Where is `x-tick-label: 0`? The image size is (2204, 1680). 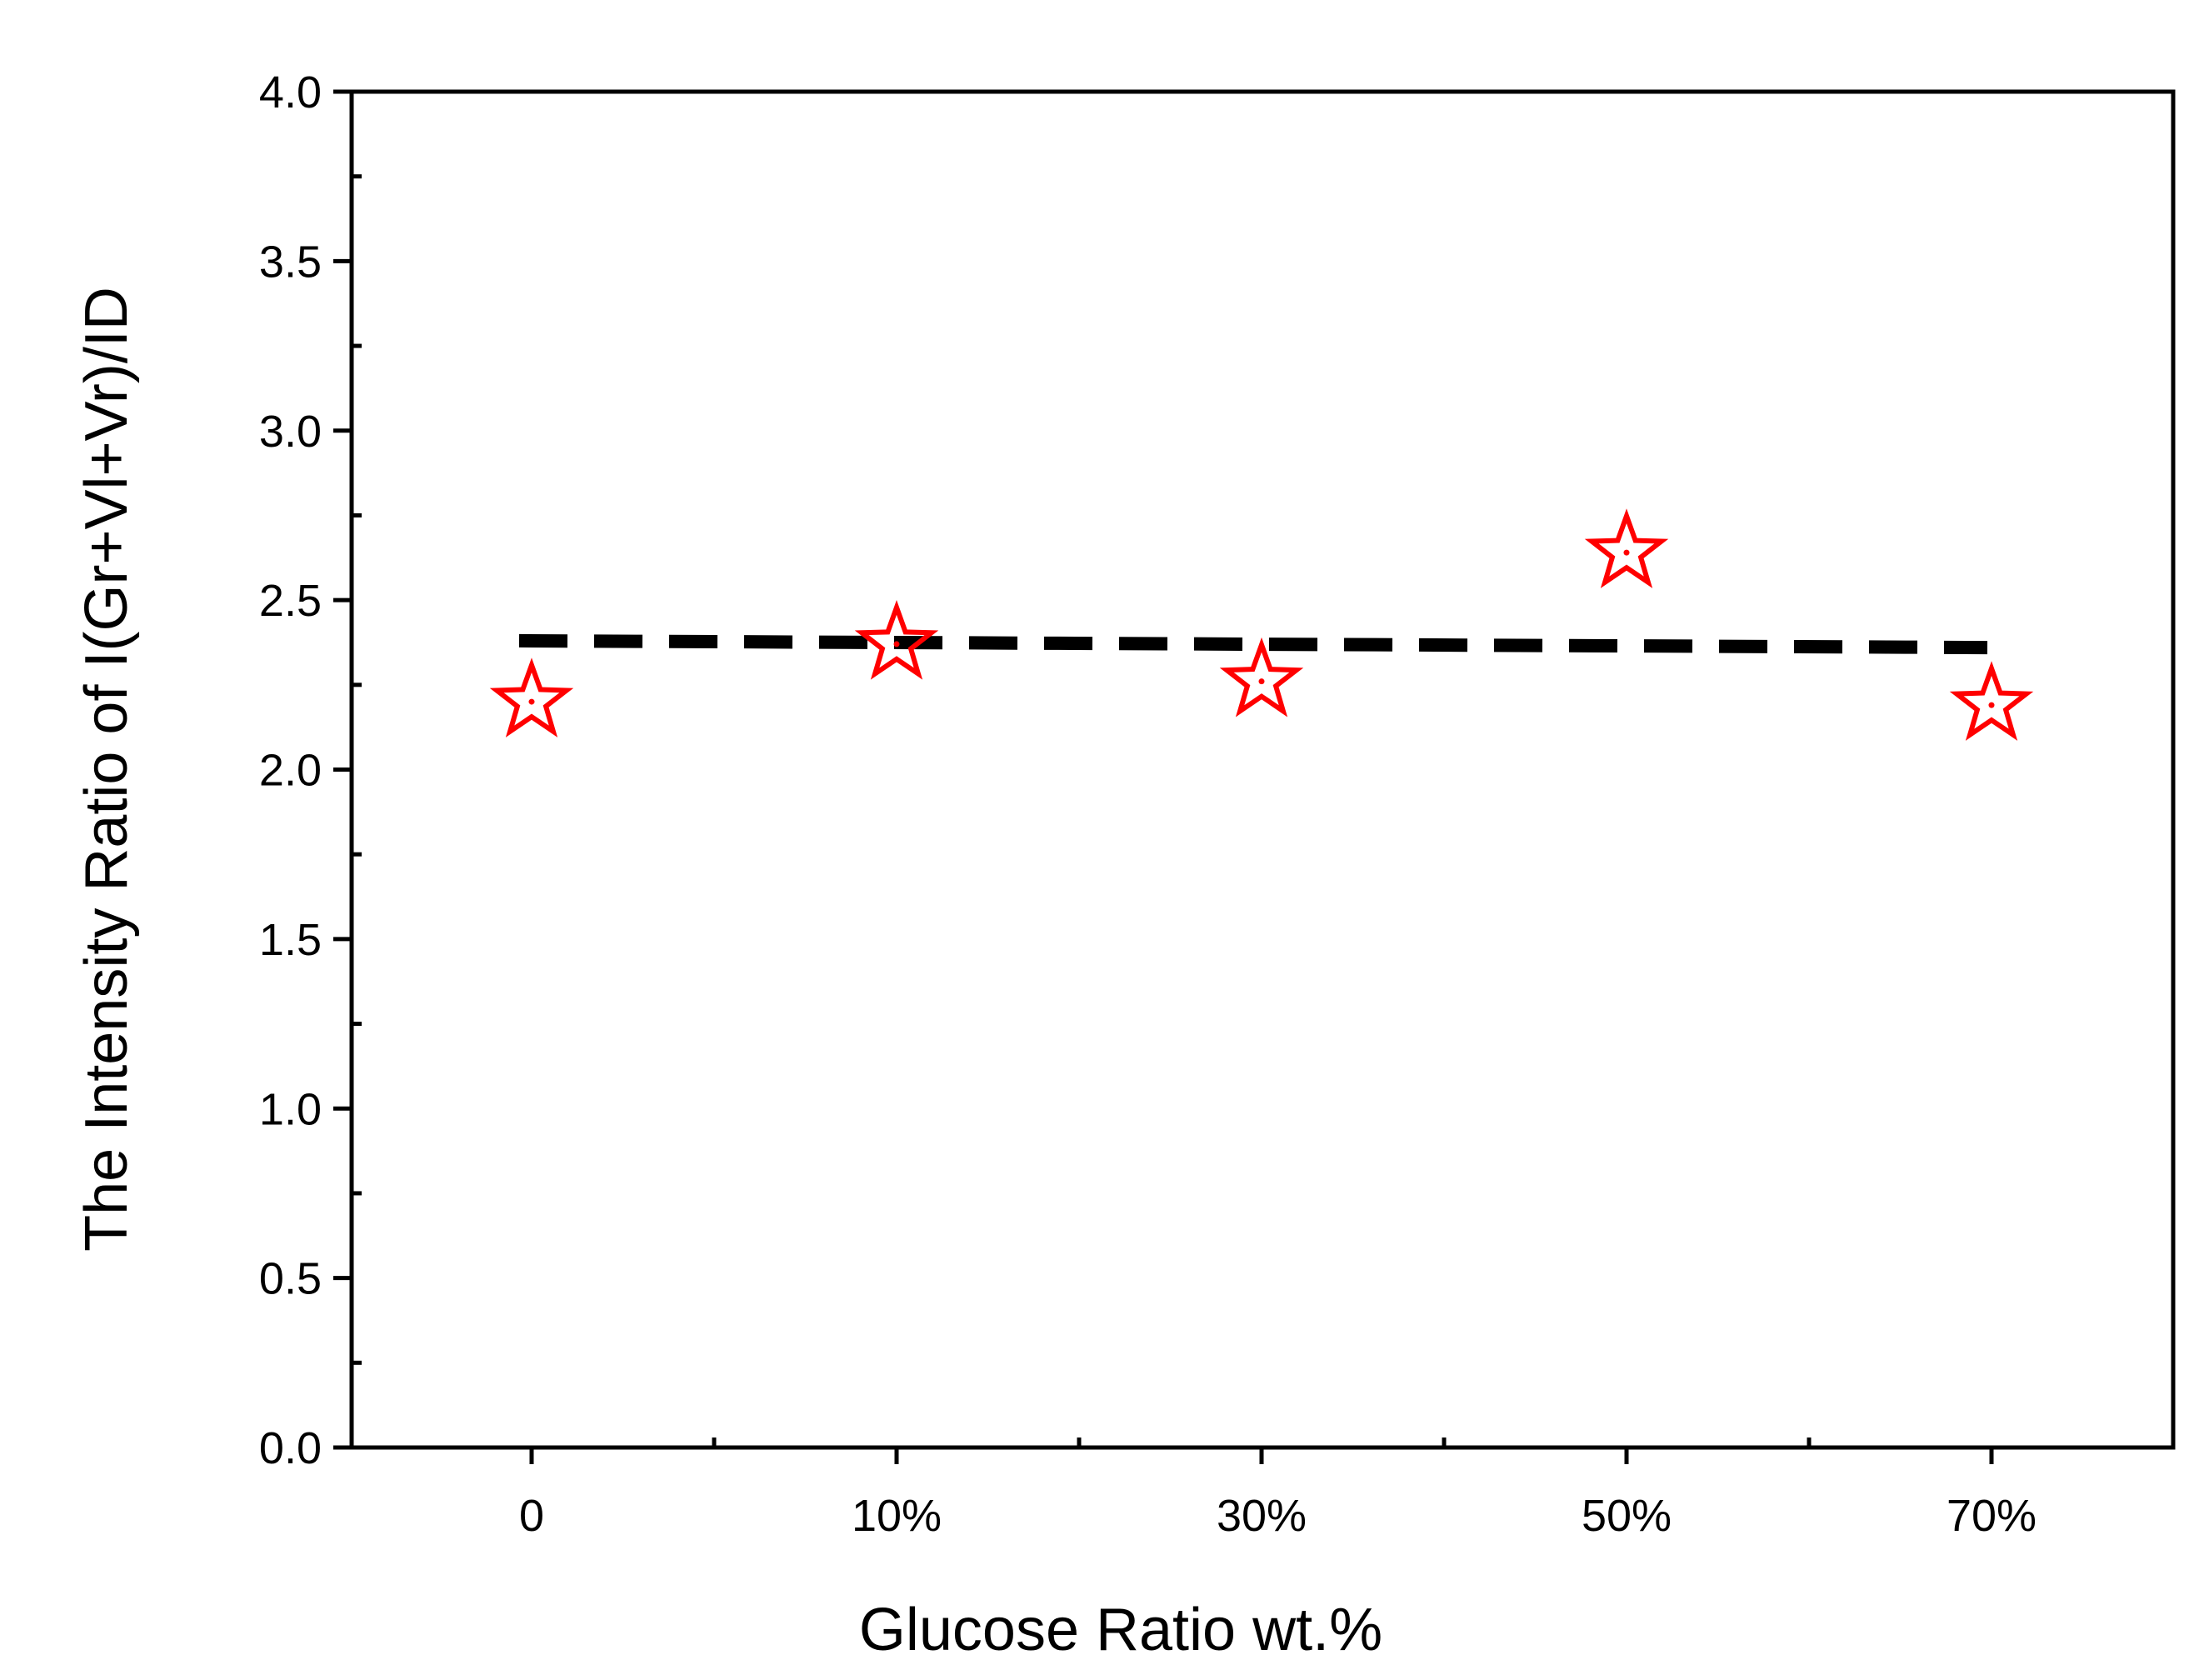 x-tick-label: 0 is located at coordinates (531, 1516).